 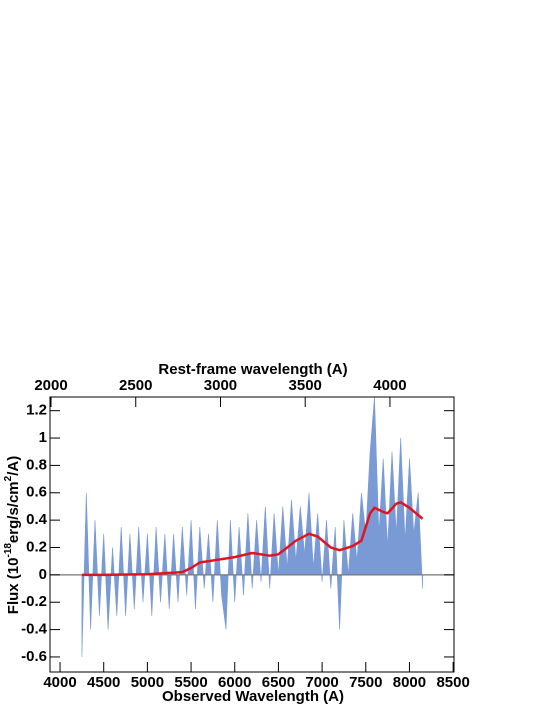 I want to click on y-tick-label: 0.6, so click(x=36, y=492).